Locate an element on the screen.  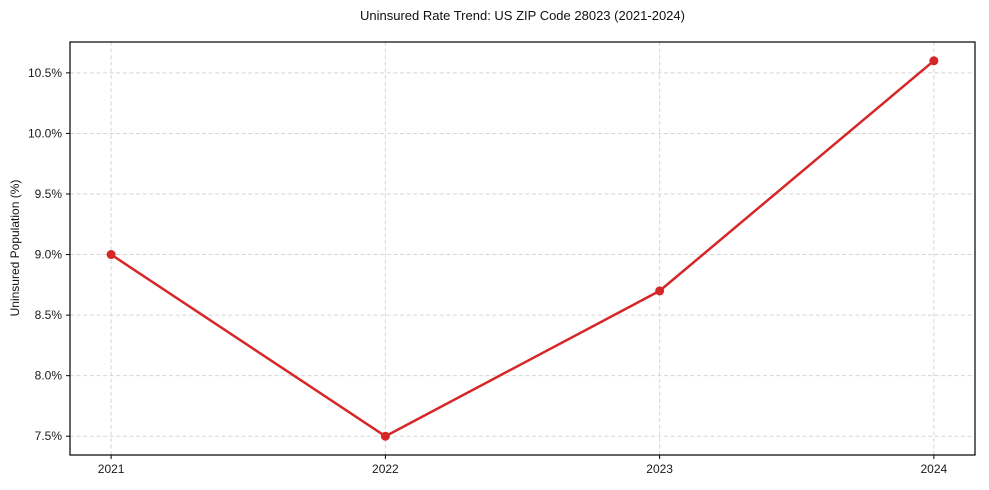
y-tick-label: 8.5% is located at coordinates (49, 315).